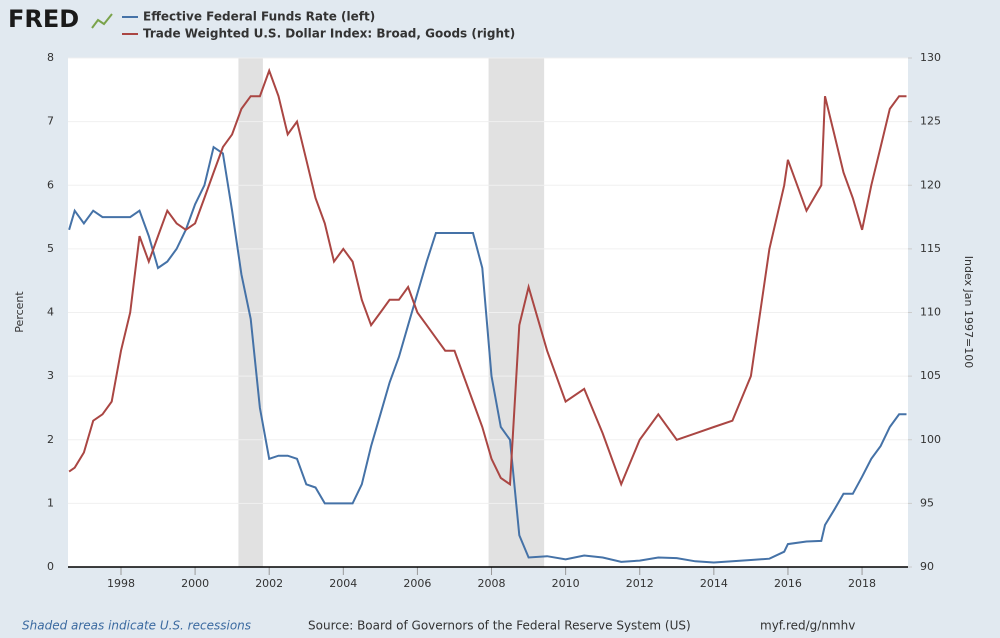 Image resolution: width=1000 pixels, height=638 pixels. I want to click on y2-tick-label: 125, so click(930, 121).